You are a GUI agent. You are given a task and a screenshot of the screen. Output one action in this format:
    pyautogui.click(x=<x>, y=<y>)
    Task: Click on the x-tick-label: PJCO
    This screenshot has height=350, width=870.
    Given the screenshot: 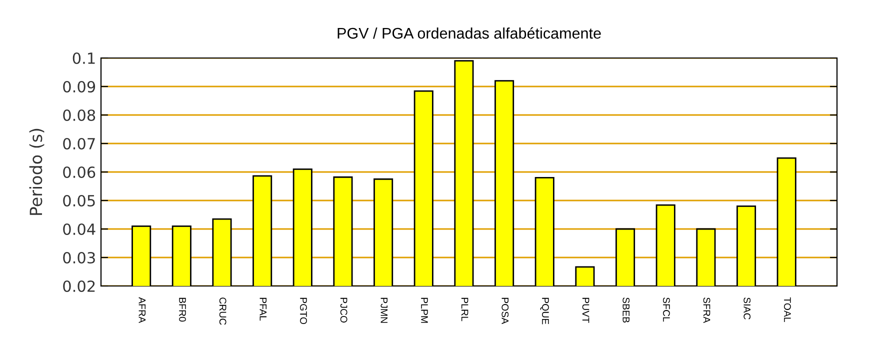 What is the action you would take?
    pyautogui.click(x=344, y=310)
    